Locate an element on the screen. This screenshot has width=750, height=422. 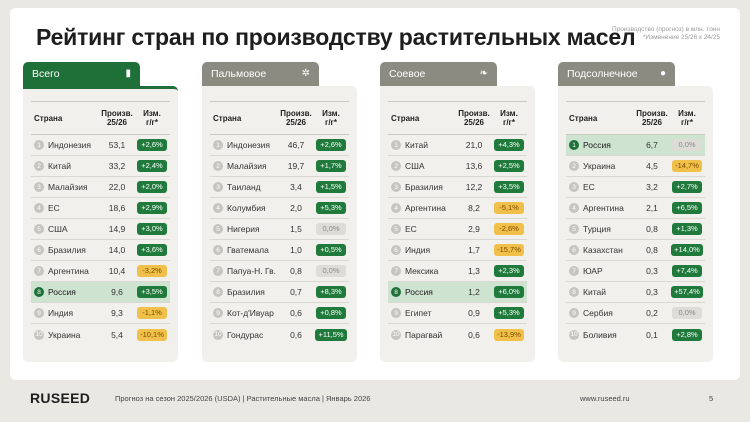
table-row: 3 Малайзия 22,0 +2,0% is located at coordinates (100, 187).